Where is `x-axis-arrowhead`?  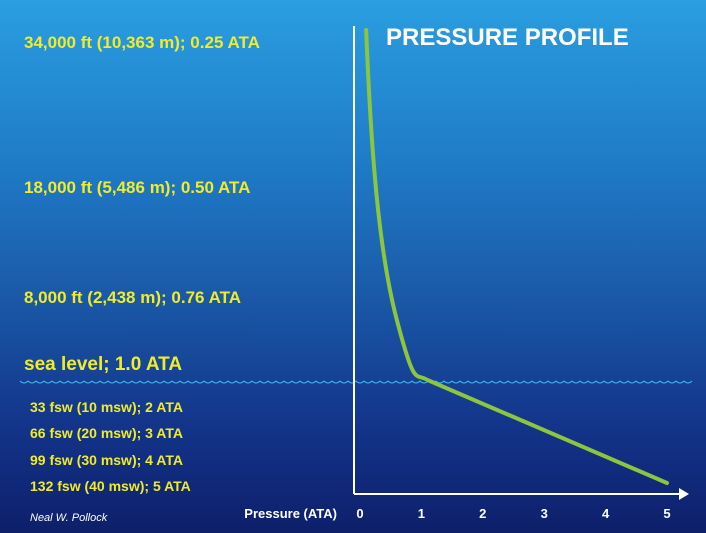
x-axis-arrowhead is located at coordinates (684, 494).